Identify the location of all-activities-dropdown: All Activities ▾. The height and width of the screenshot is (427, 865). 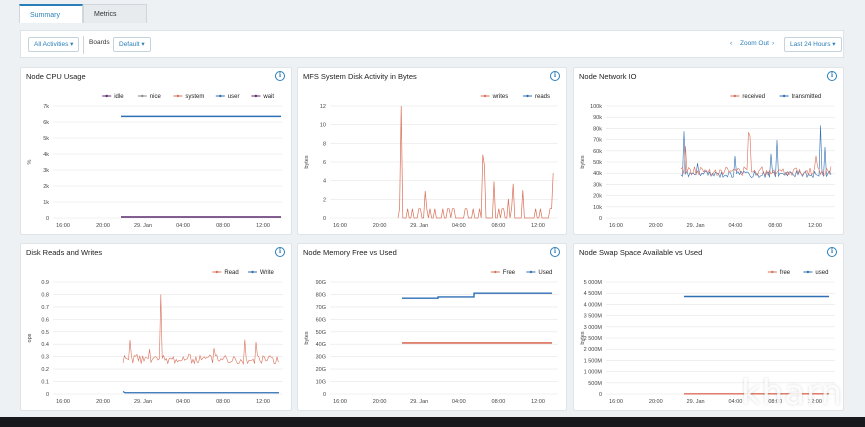
(54, 44).